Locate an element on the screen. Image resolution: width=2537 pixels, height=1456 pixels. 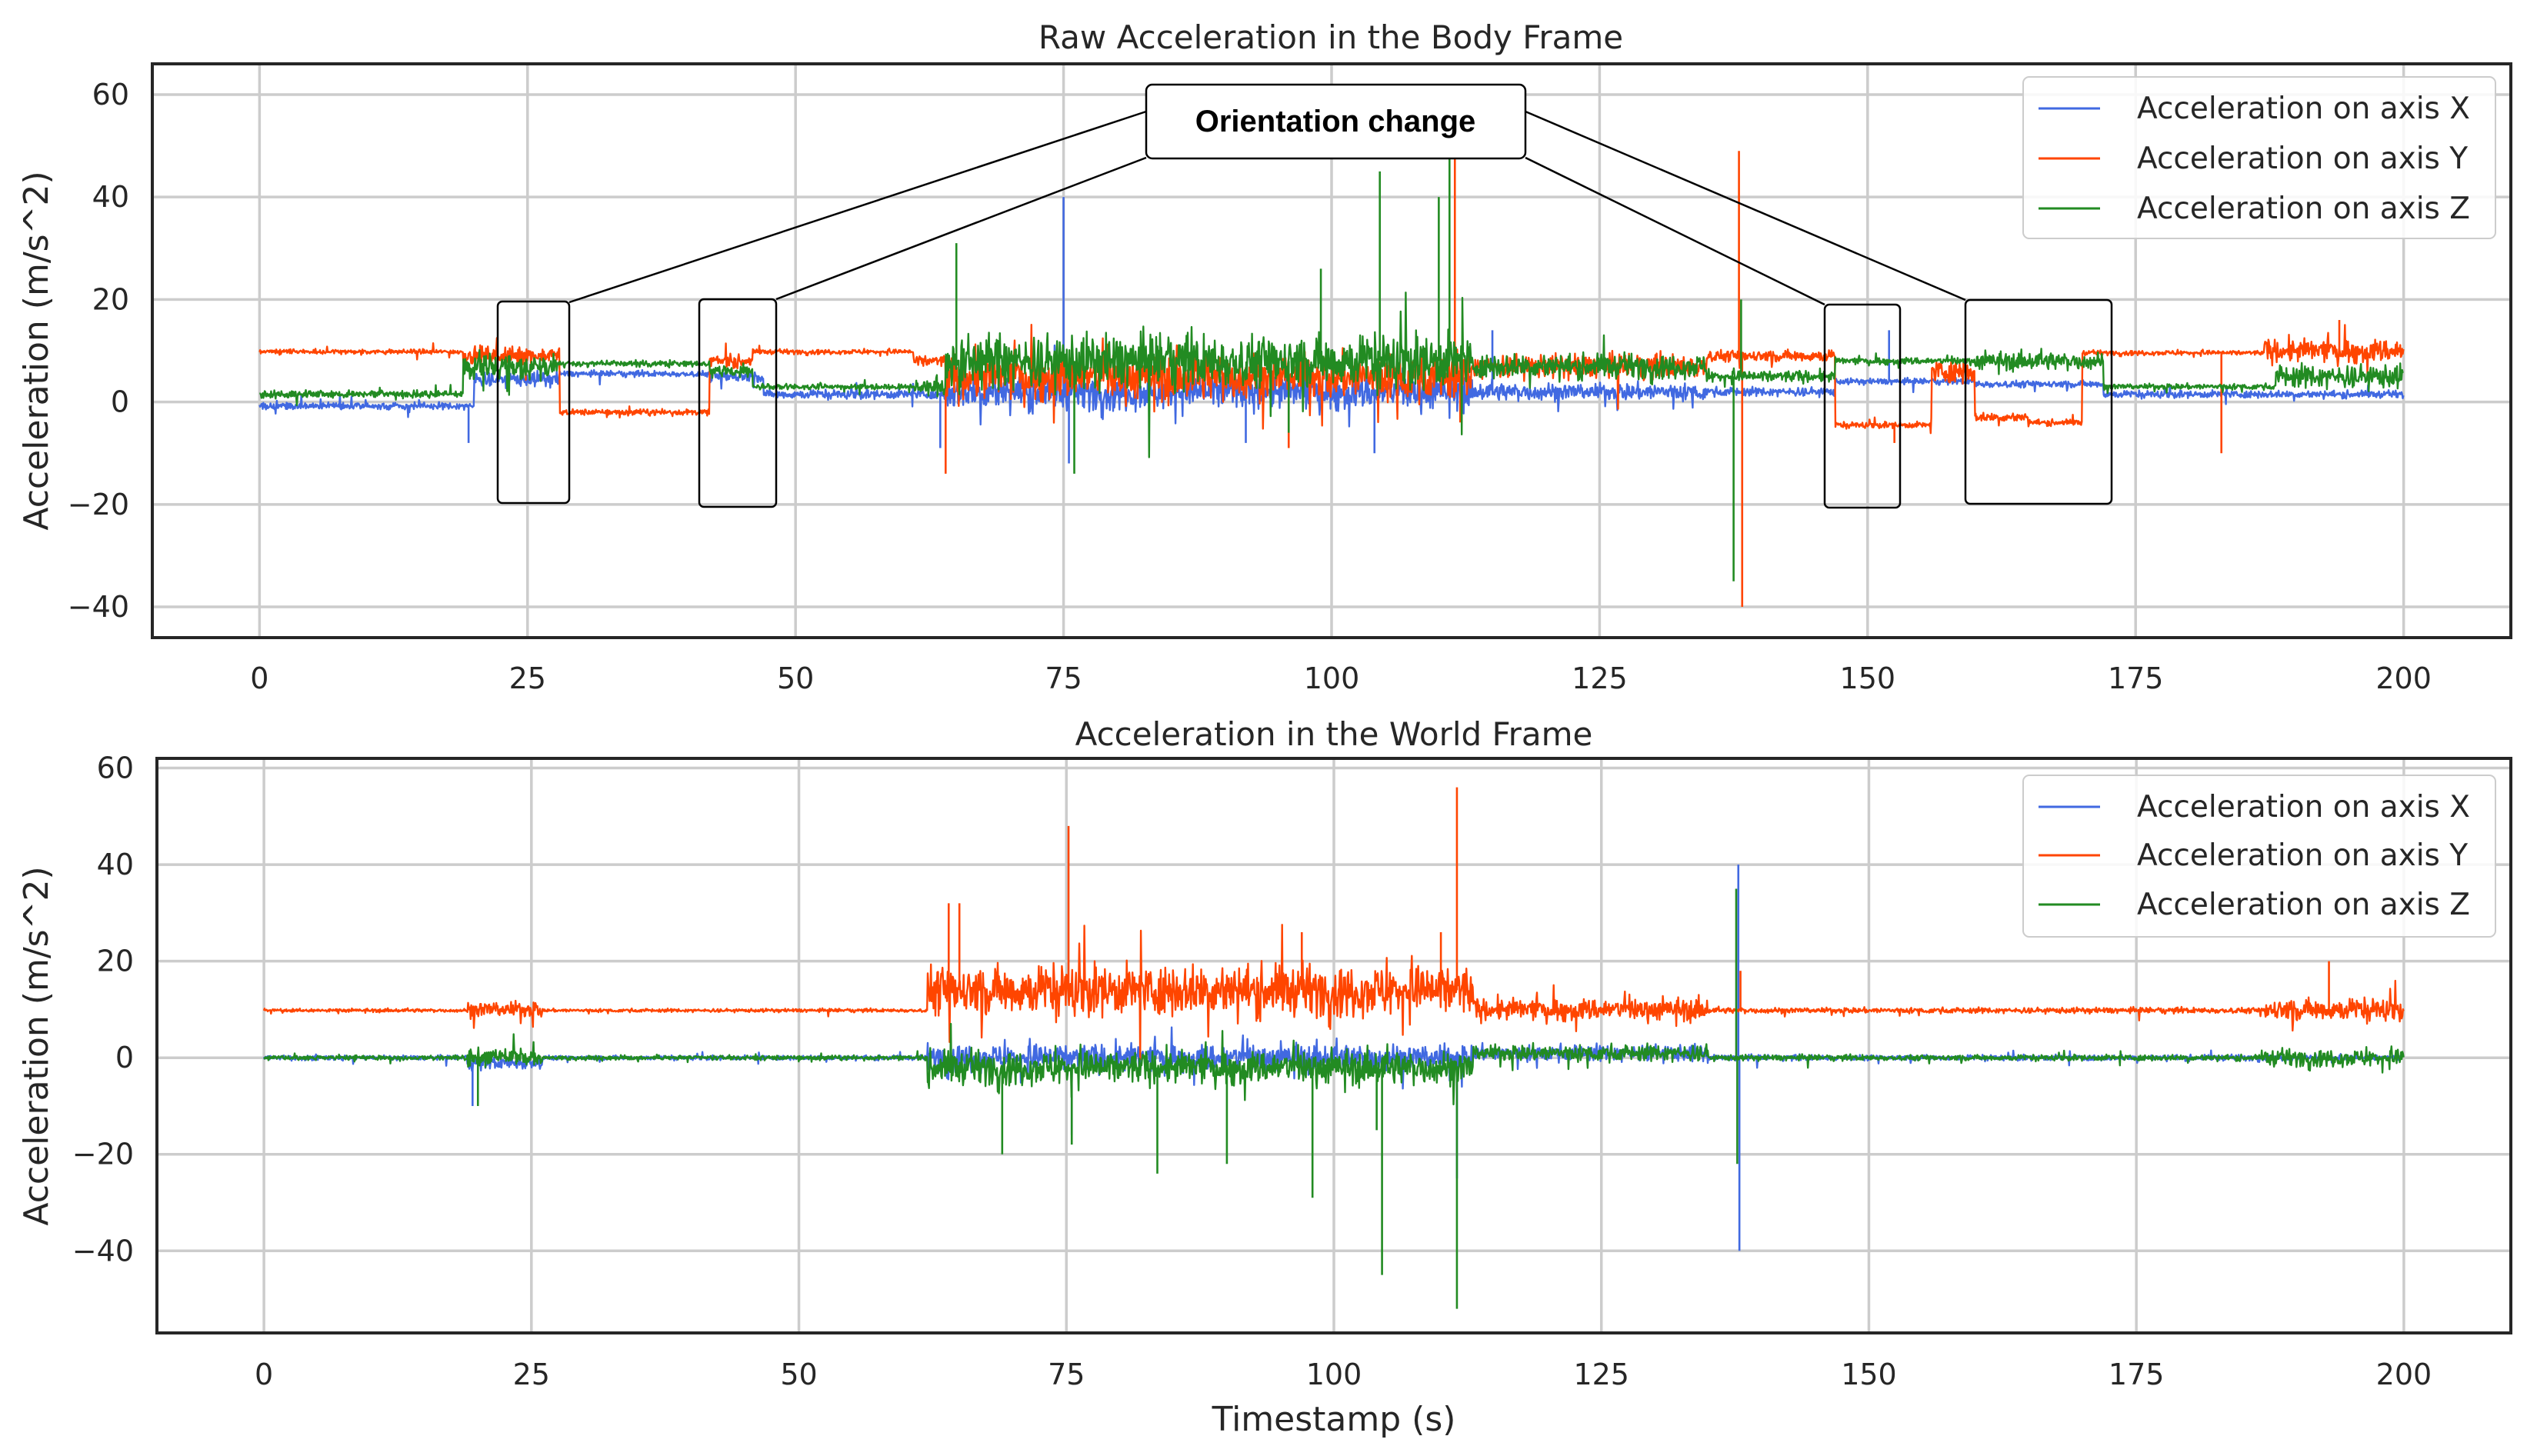
world-frame-x-axis-label: Timestamp (s) is located at coordinates (1334, 1419).